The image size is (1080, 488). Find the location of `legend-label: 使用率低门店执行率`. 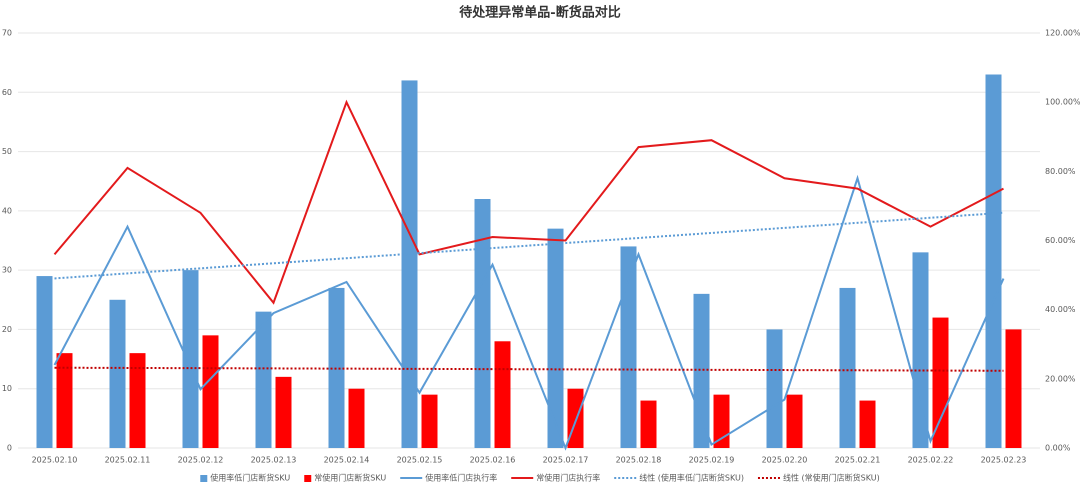

legend-label: 使用率低门店执行率 is located at coordinates (461, 478).